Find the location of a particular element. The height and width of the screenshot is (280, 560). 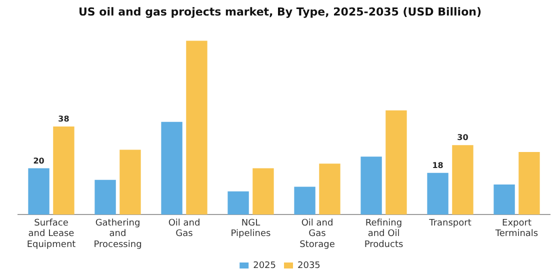

x-tick-label: Transport is located at coordinates (450, 223).